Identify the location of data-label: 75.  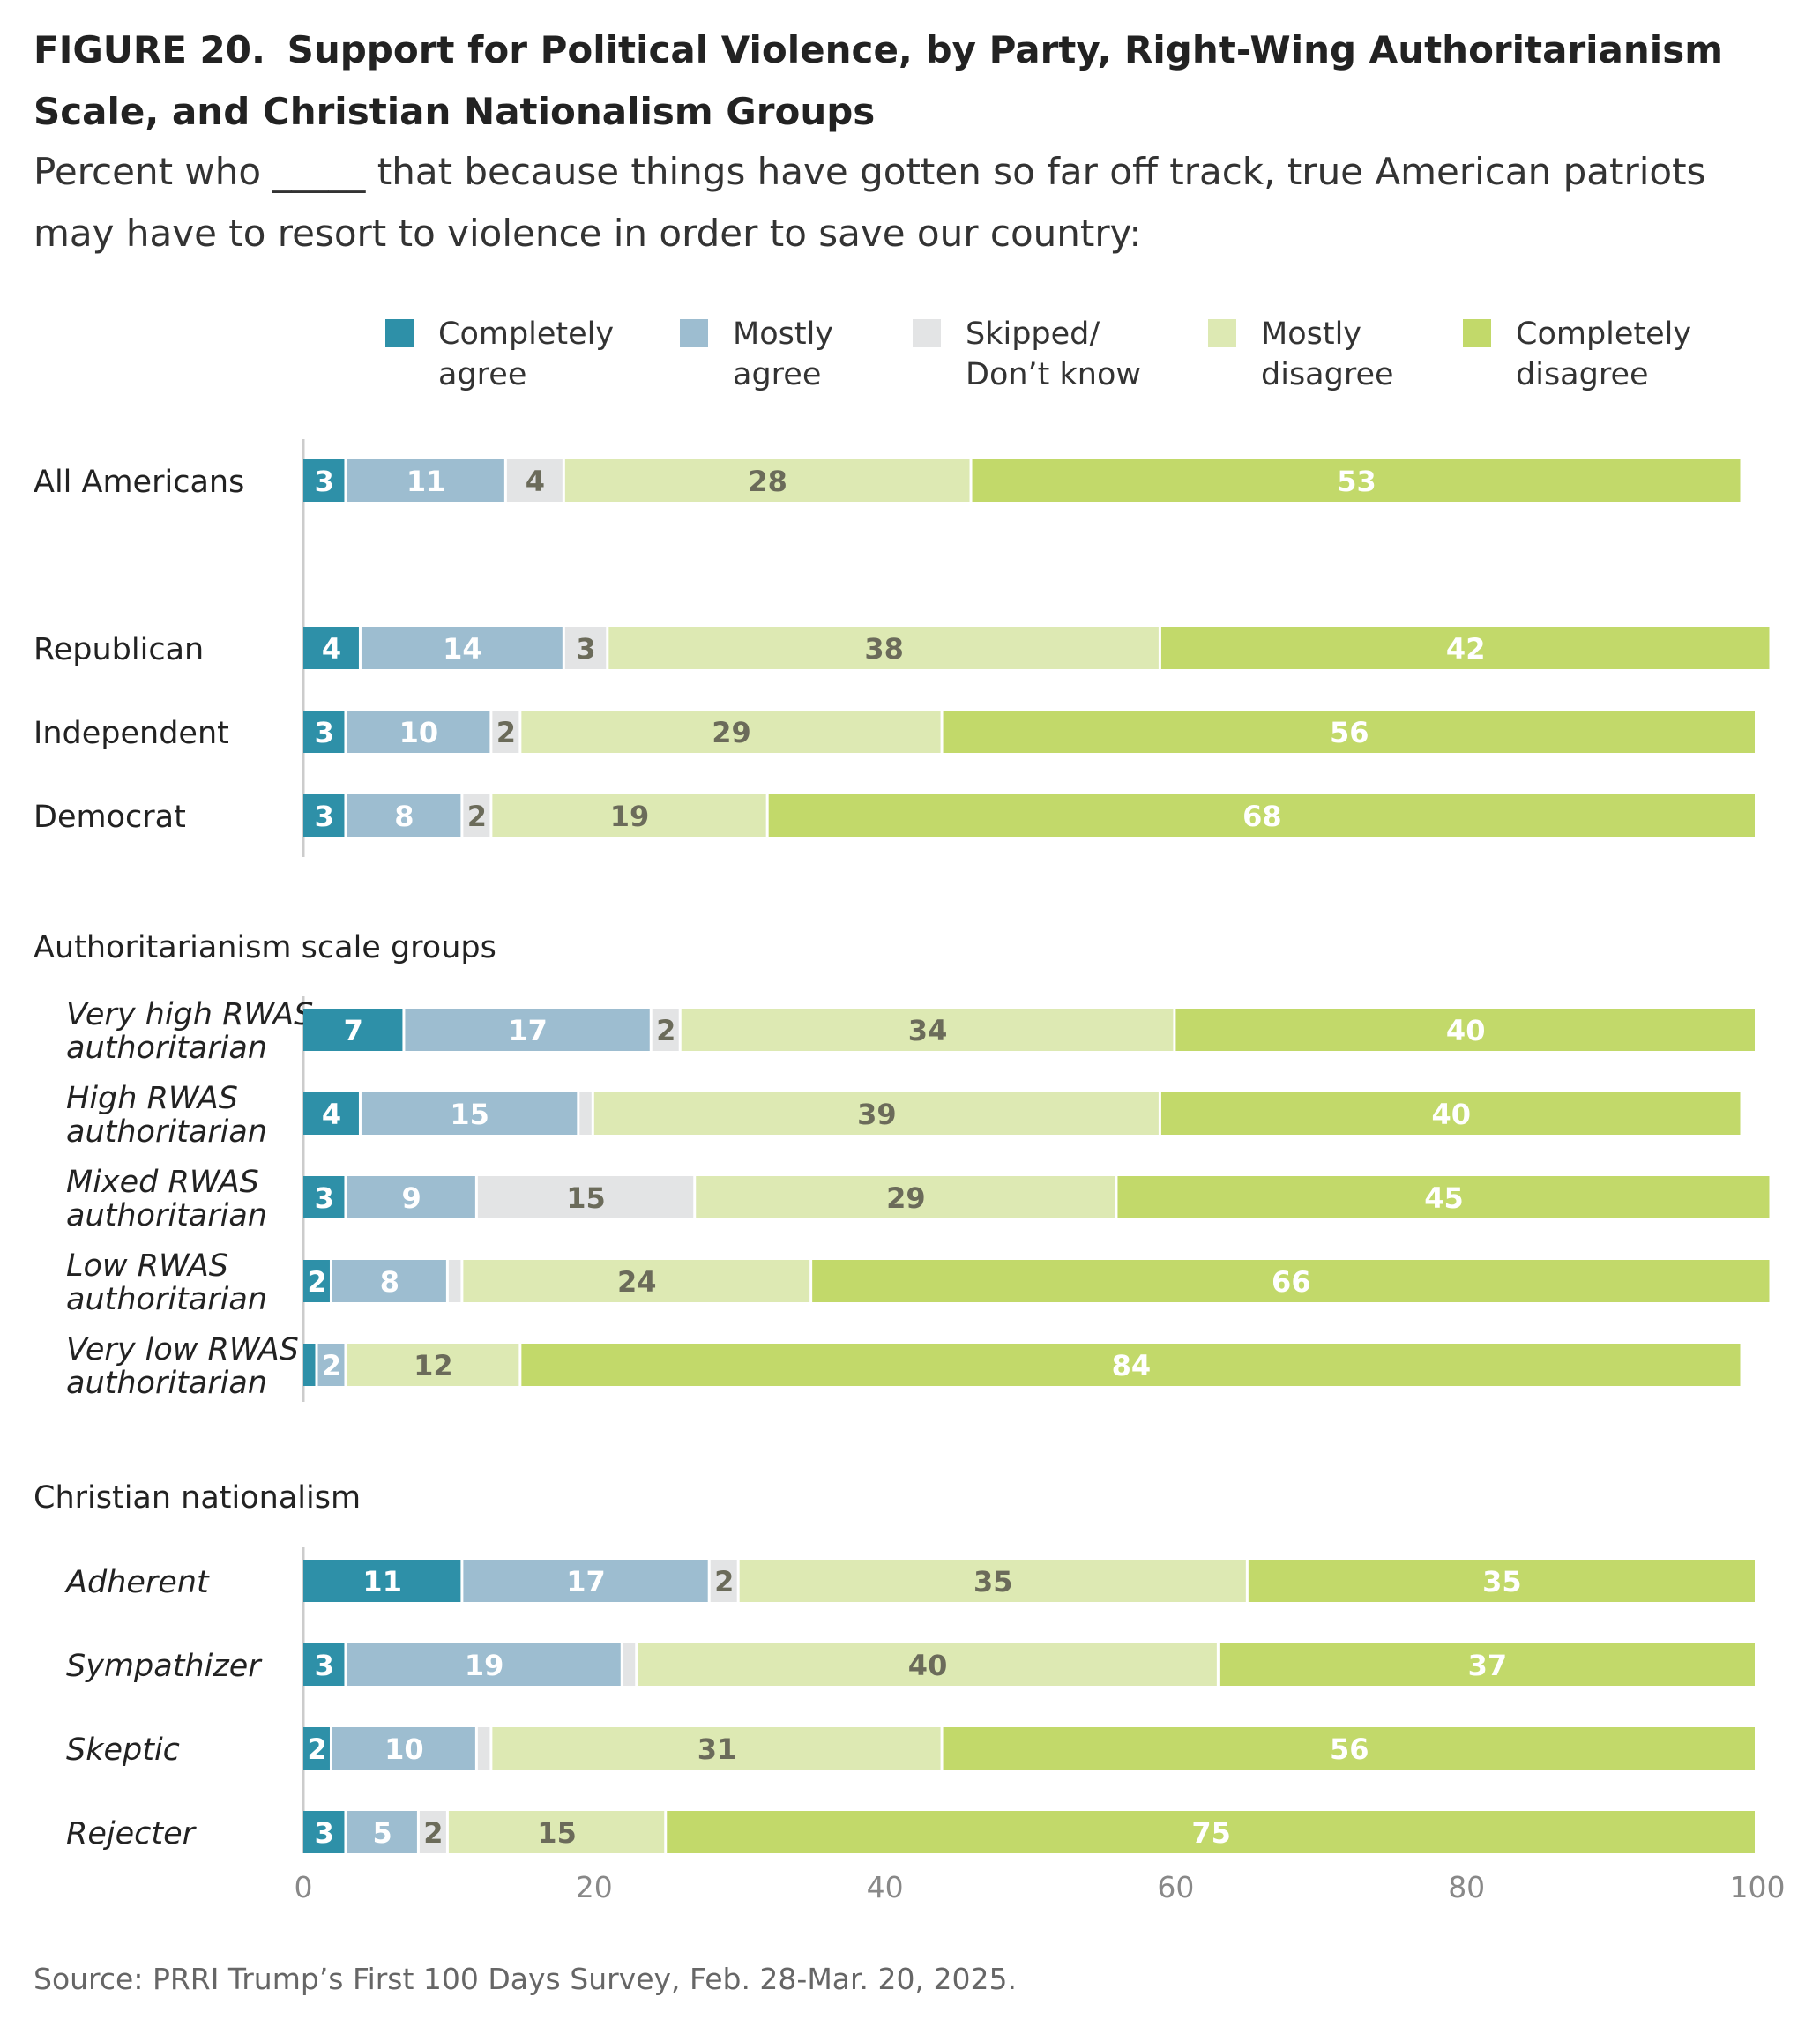
(1211, 1833).